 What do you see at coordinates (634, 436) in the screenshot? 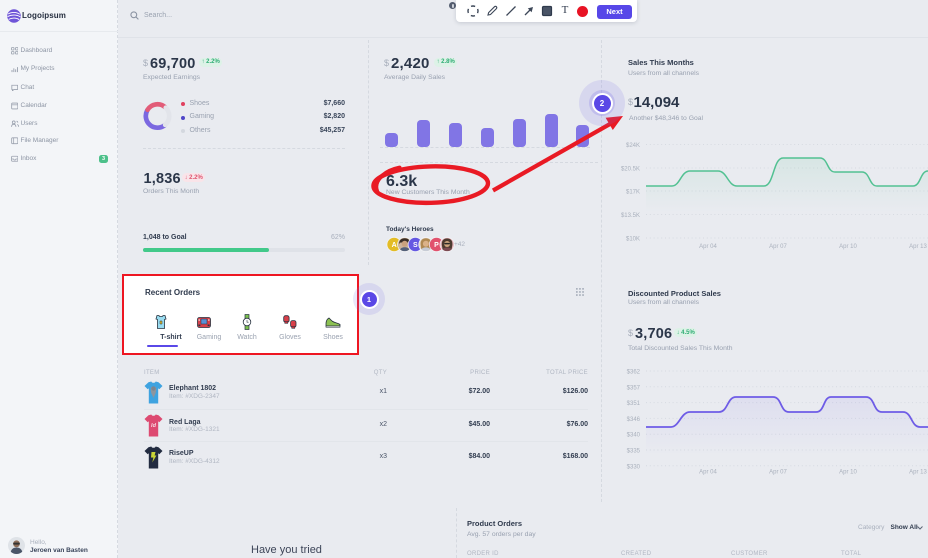
I see `svg-text: $340` at bounding box center [634, 436].